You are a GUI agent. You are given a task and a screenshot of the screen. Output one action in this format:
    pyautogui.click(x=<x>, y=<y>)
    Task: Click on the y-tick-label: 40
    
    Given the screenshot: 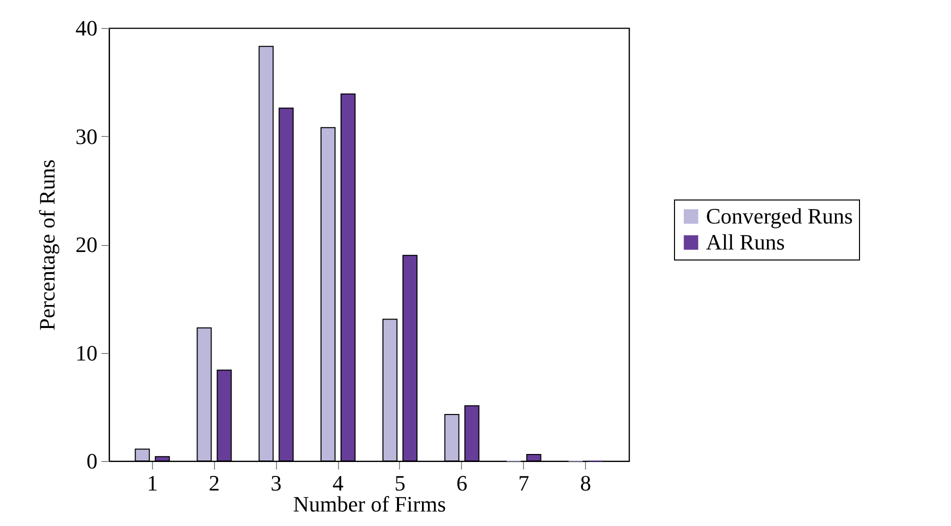 What is the action you would take?
    pyautogui.click(x=87, y=28)
    